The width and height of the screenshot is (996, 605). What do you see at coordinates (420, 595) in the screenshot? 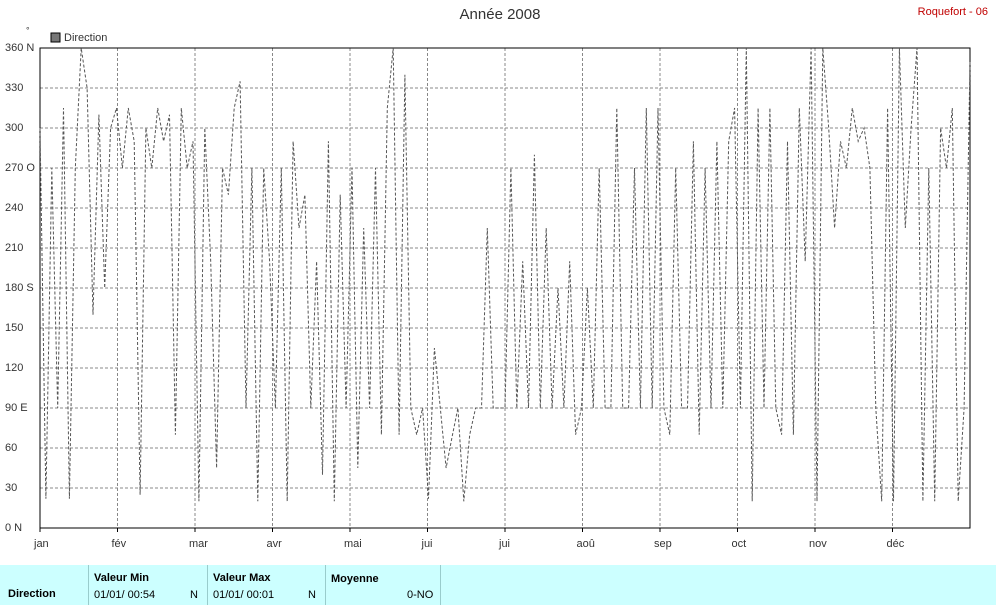
I see `mean-value: 0-NO` at bounding box center [420, 595].